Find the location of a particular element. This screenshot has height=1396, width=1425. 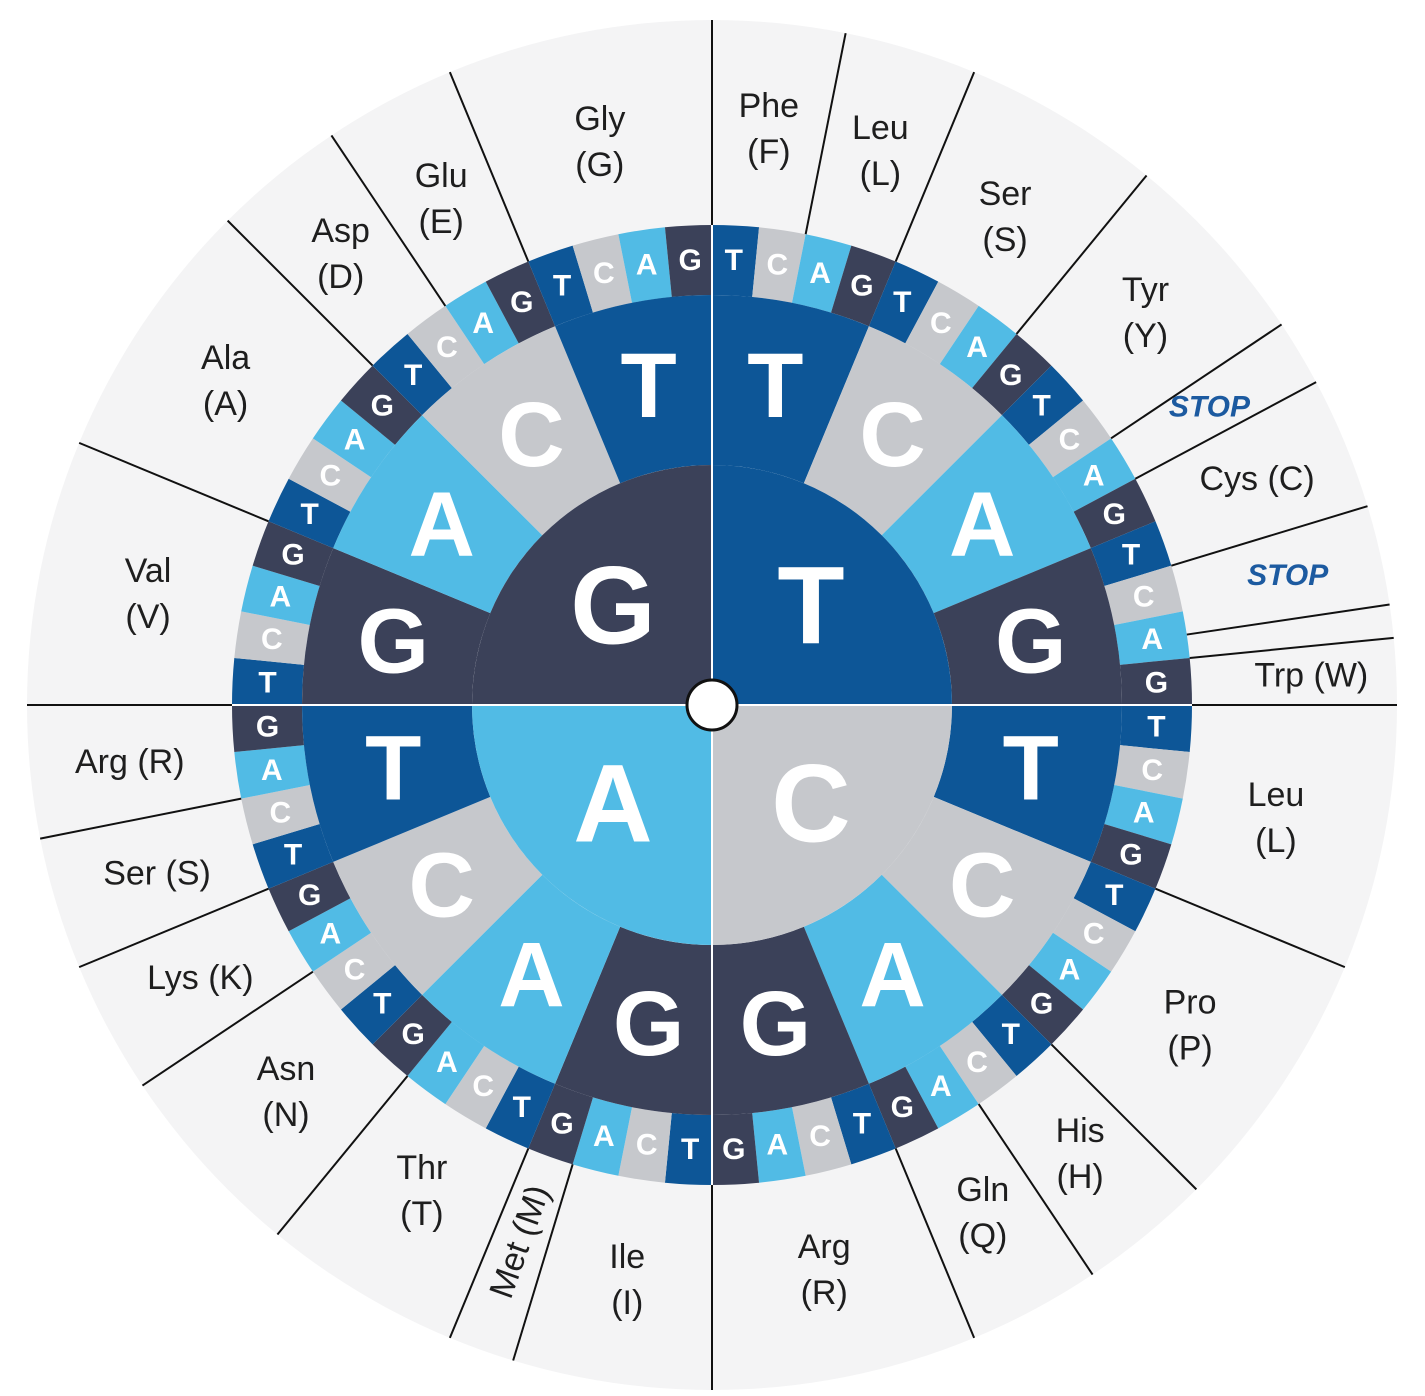

second-base-segment-C is located at coordinates (902, 431).